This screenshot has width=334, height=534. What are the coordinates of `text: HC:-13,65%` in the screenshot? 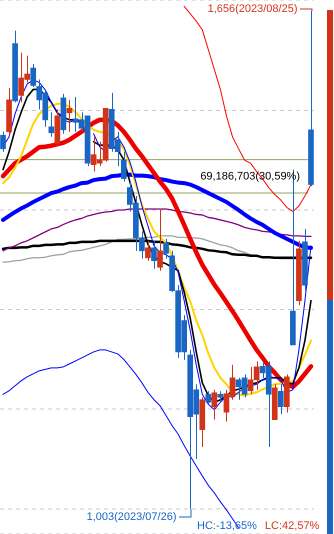 It's located at (227, 526).